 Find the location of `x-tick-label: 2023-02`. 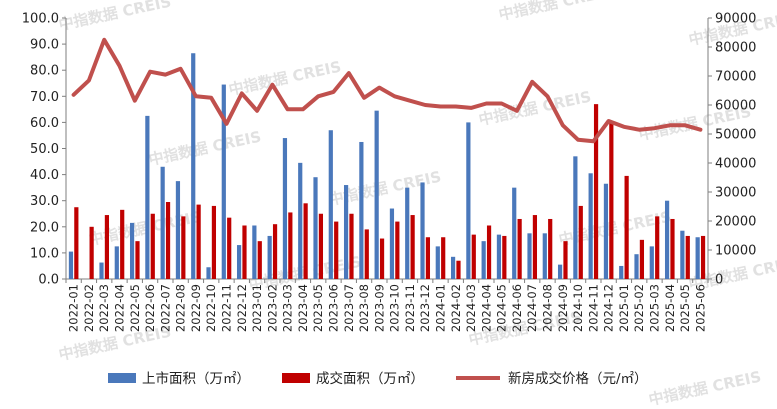

x-tick-label: 2023-02 is located at coordinates (272, 308).